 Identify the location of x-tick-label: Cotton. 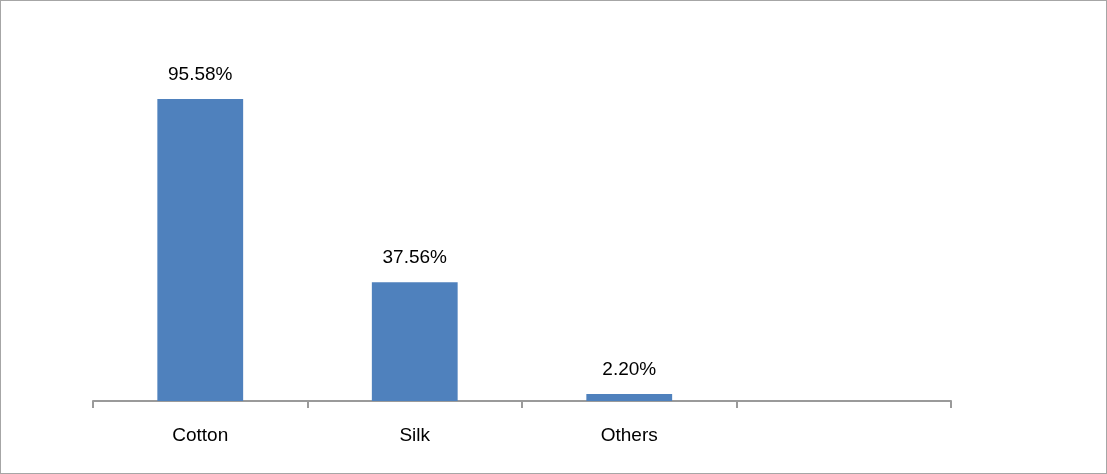
(200, 434).